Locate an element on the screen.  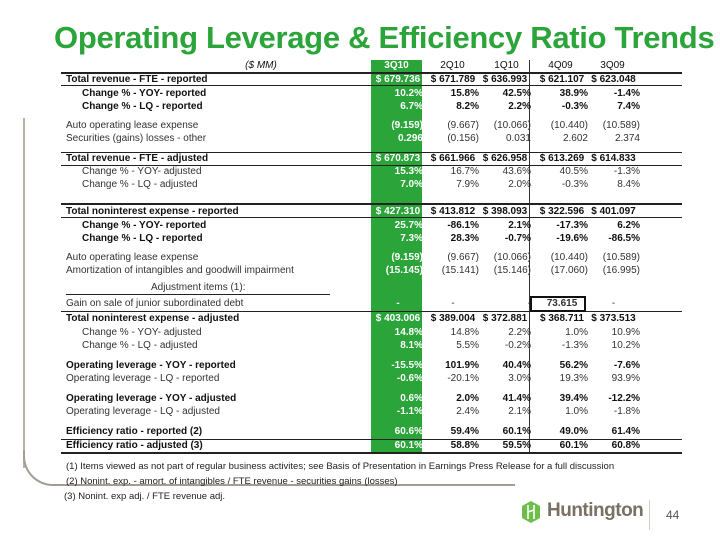
cell-4q09: 38.9% is located at coordinates (573, 93).